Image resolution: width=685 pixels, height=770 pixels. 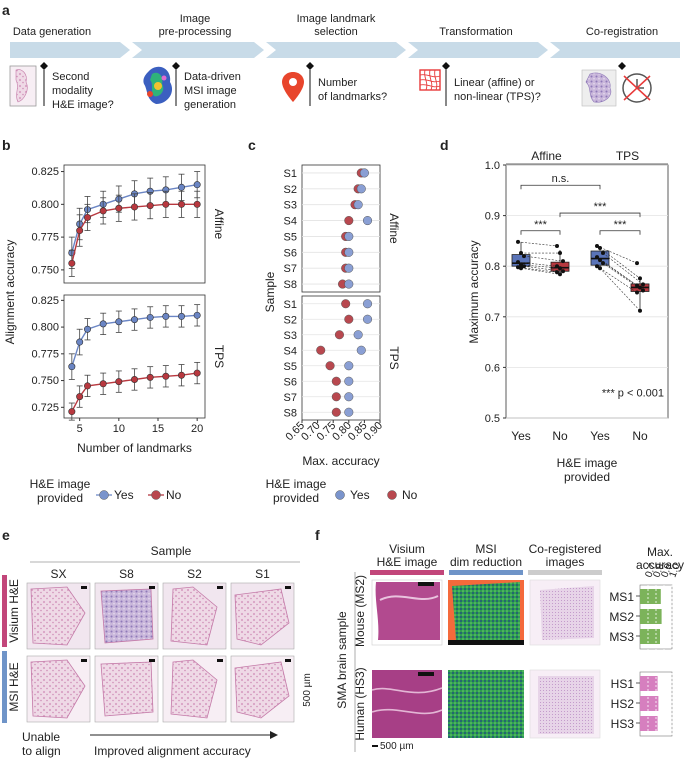 I want to click on d-facet-tps: TPS, so click(x=627, y=156).